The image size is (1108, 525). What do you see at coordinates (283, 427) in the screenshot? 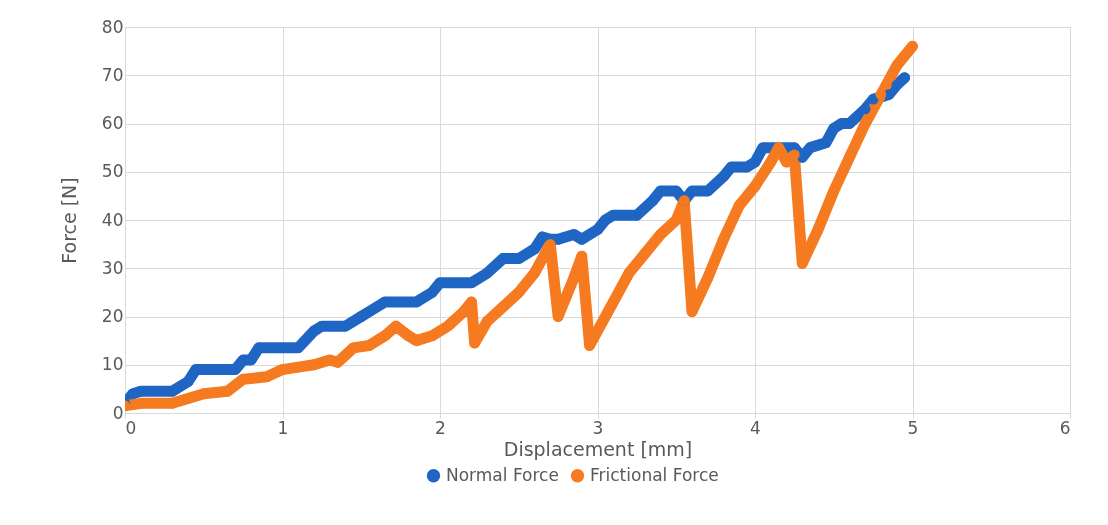
I see `x-tick-label: 1` at bounding box center [283, 427].